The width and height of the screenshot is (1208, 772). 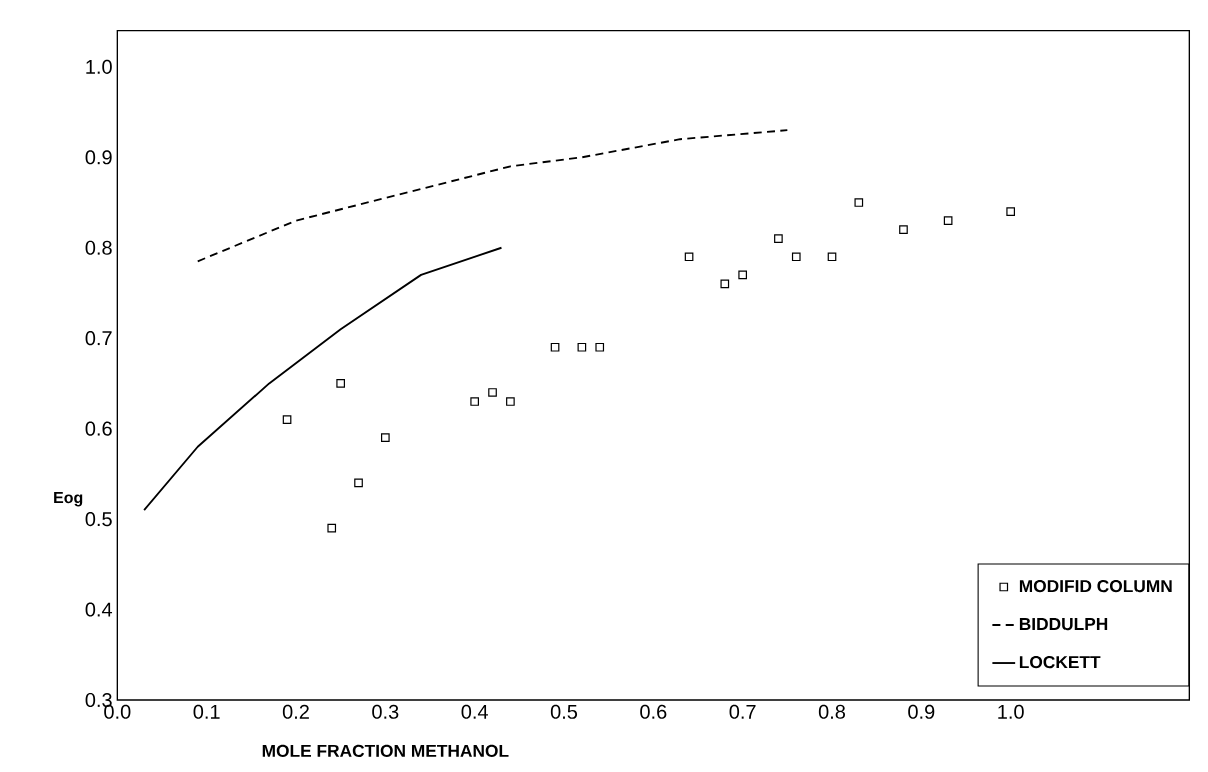 What do you see at coordinates (98, 247) in the screenshot?
I see `y-tick-label: 0.8` at bounding box center [98, 247].